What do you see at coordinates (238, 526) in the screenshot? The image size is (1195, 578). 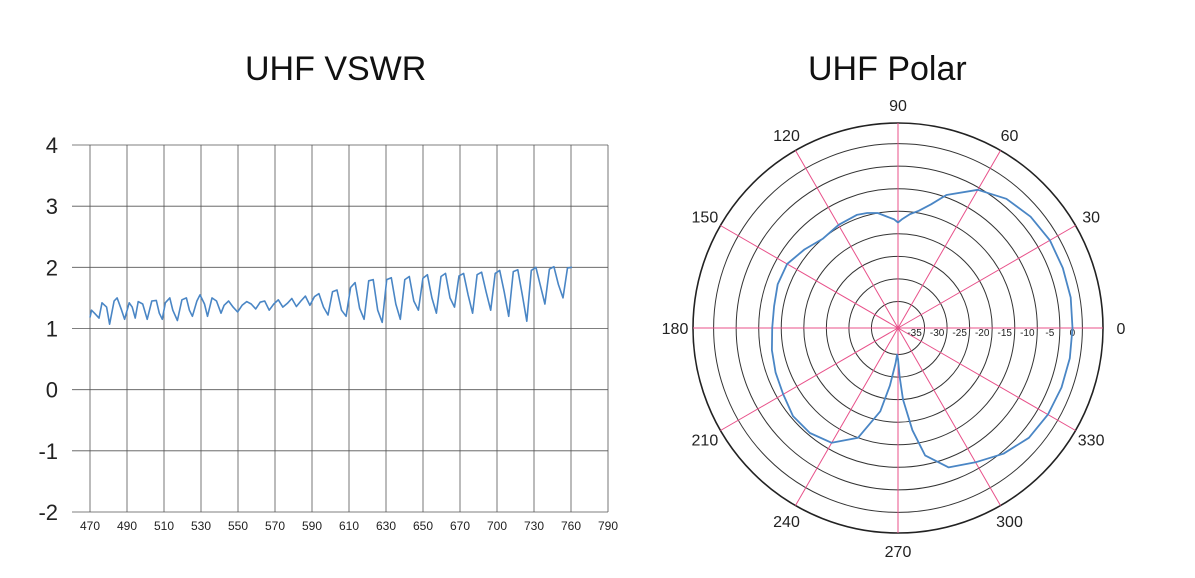 I see `vswr-x-tick-label: 550` at bounding box center [238, 526].